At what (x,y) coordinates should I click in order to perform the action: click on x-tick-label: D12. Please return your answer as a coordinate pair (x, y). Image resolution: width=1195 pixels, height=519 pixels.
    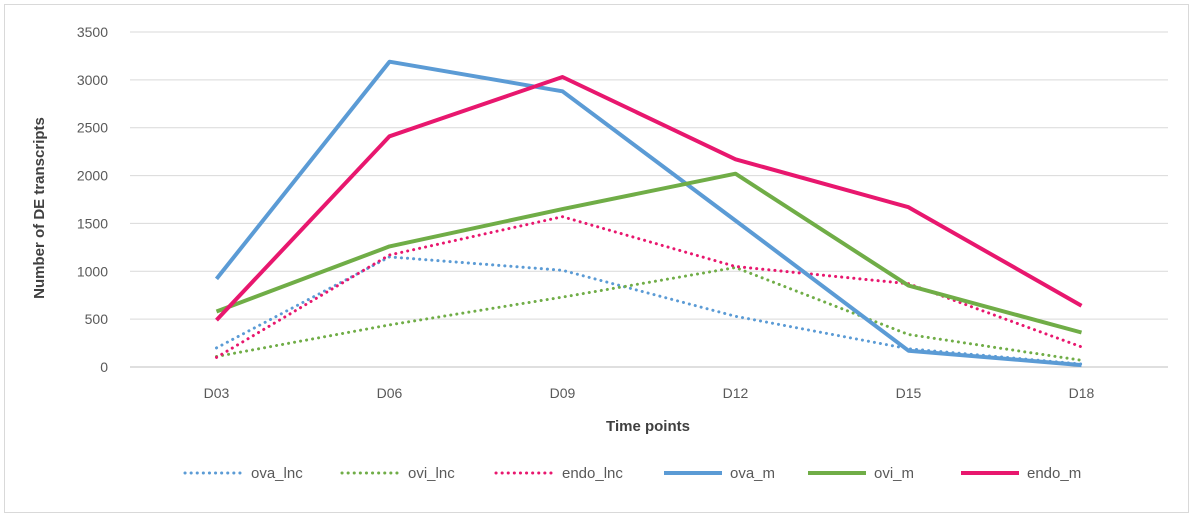
    Looking at the image, I should click on (736, 393).